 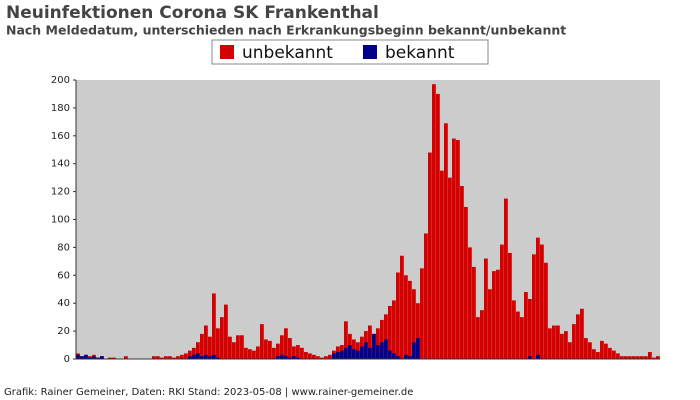 I want to click on y-tick-label: 160, so click(x=60, y=136).